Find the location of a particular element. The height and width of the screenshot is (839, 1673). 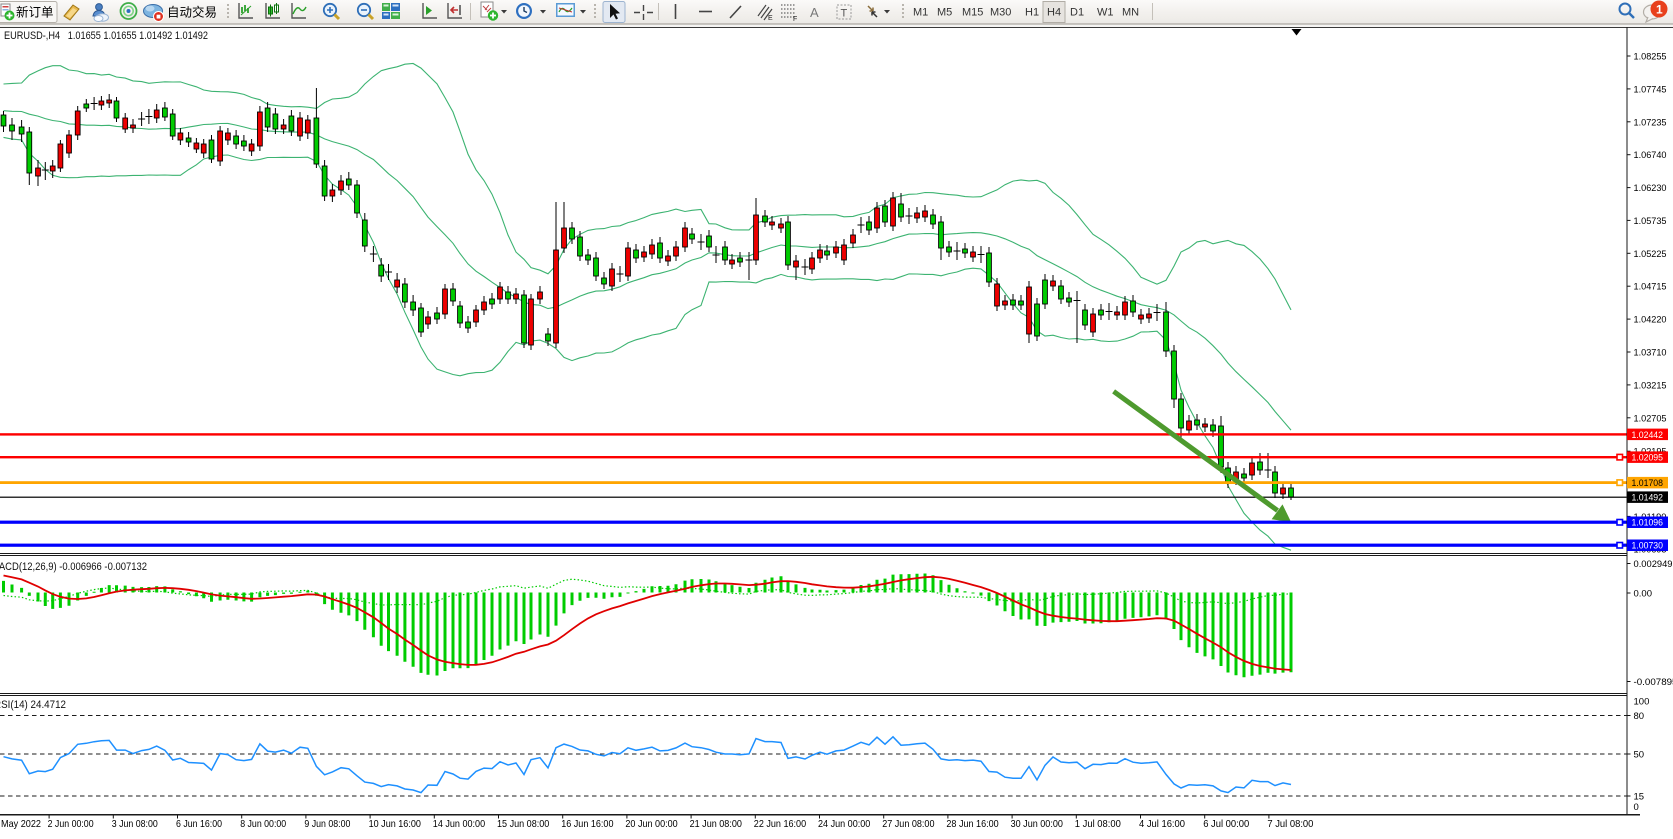

svg-text: 24 Jun 00:00 is located at coordinates (844, 824).